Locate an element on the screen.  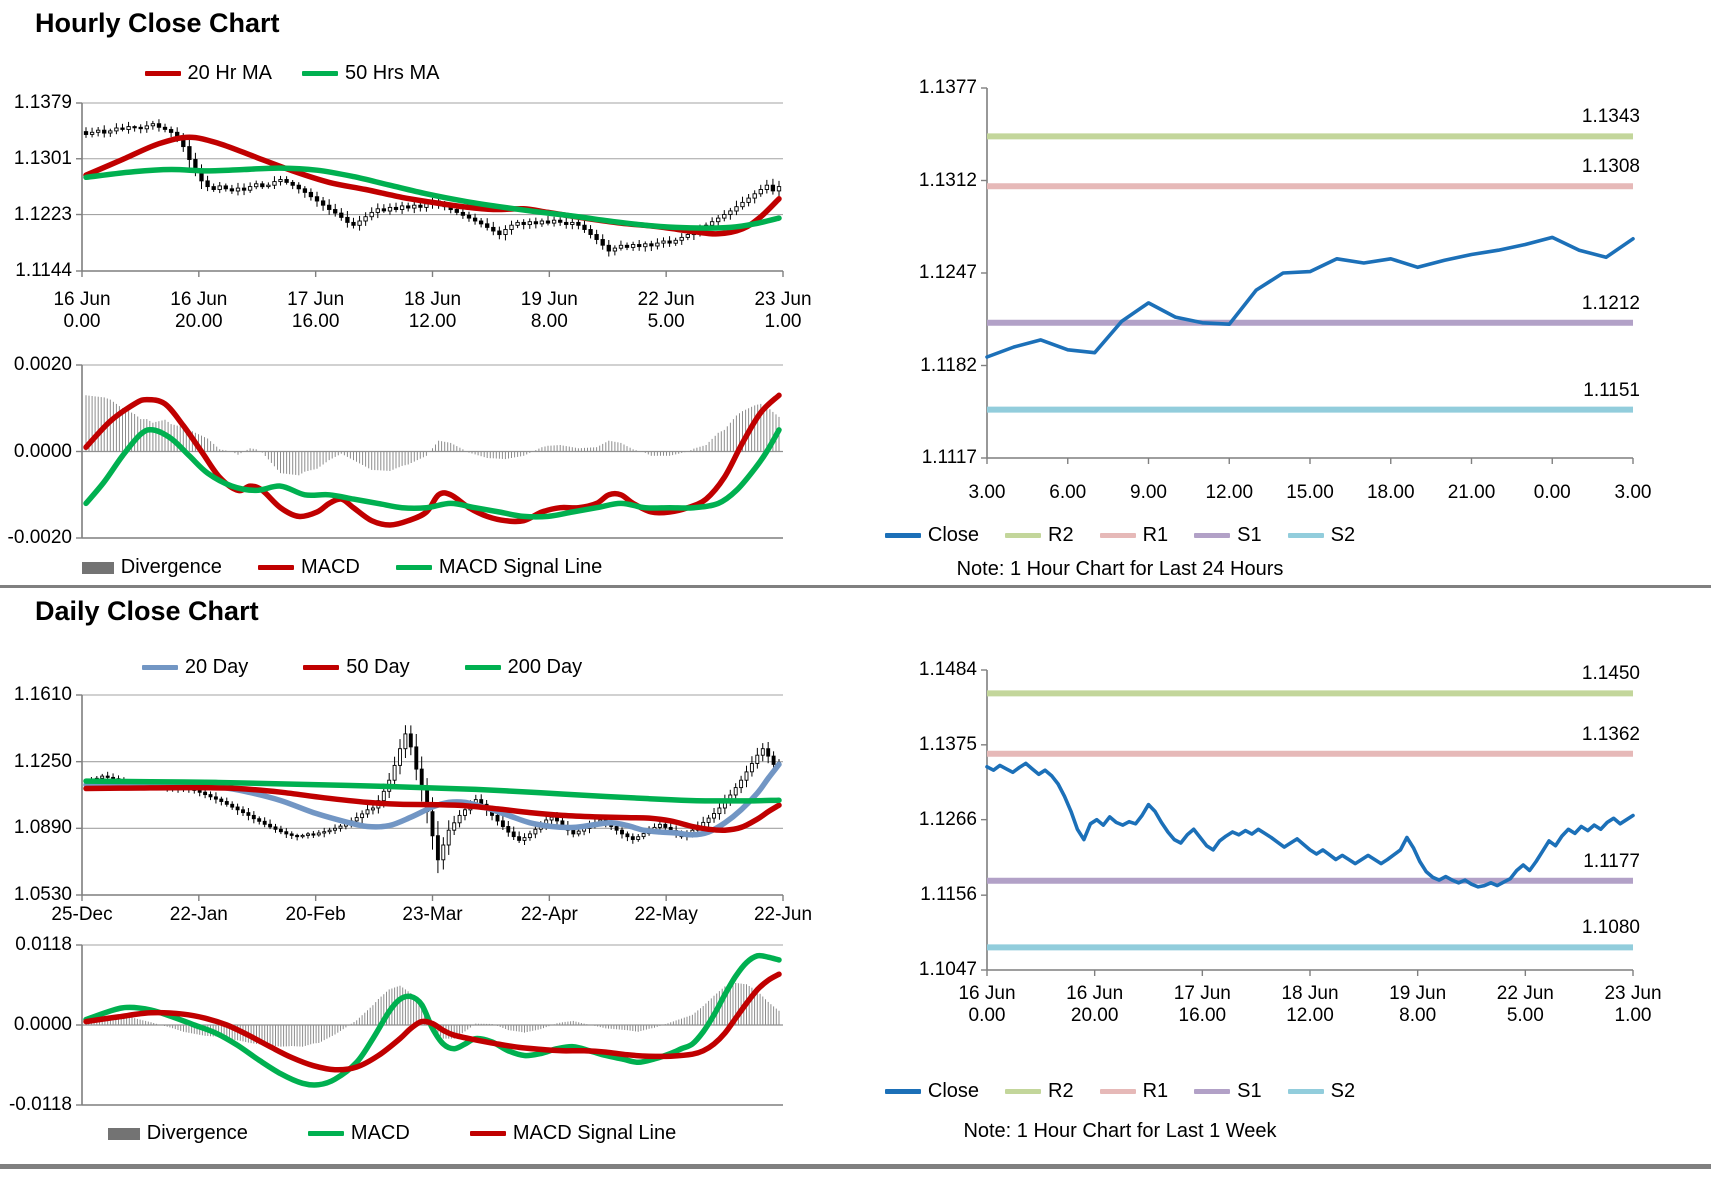
daily-macd-legend: Divergence MACD MACD Signal Line is located at coordinates (392, 1133).